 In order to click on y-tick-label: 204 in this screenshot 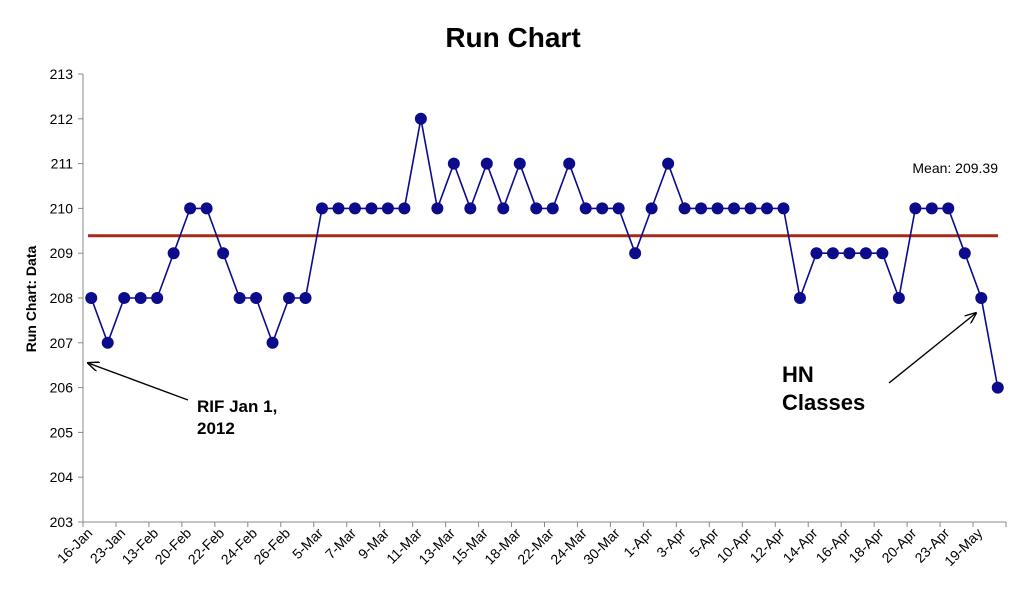, I will do `click(62, 477)`.